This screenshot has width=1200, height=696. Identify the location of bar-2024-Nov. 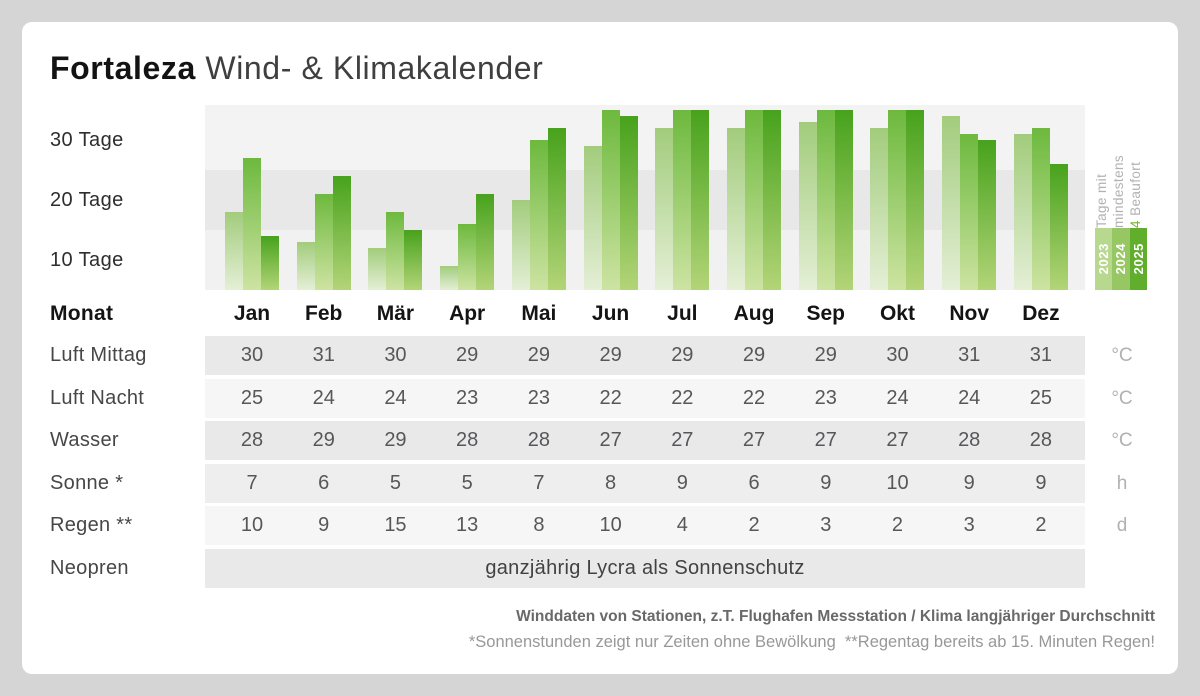
(969, 212).